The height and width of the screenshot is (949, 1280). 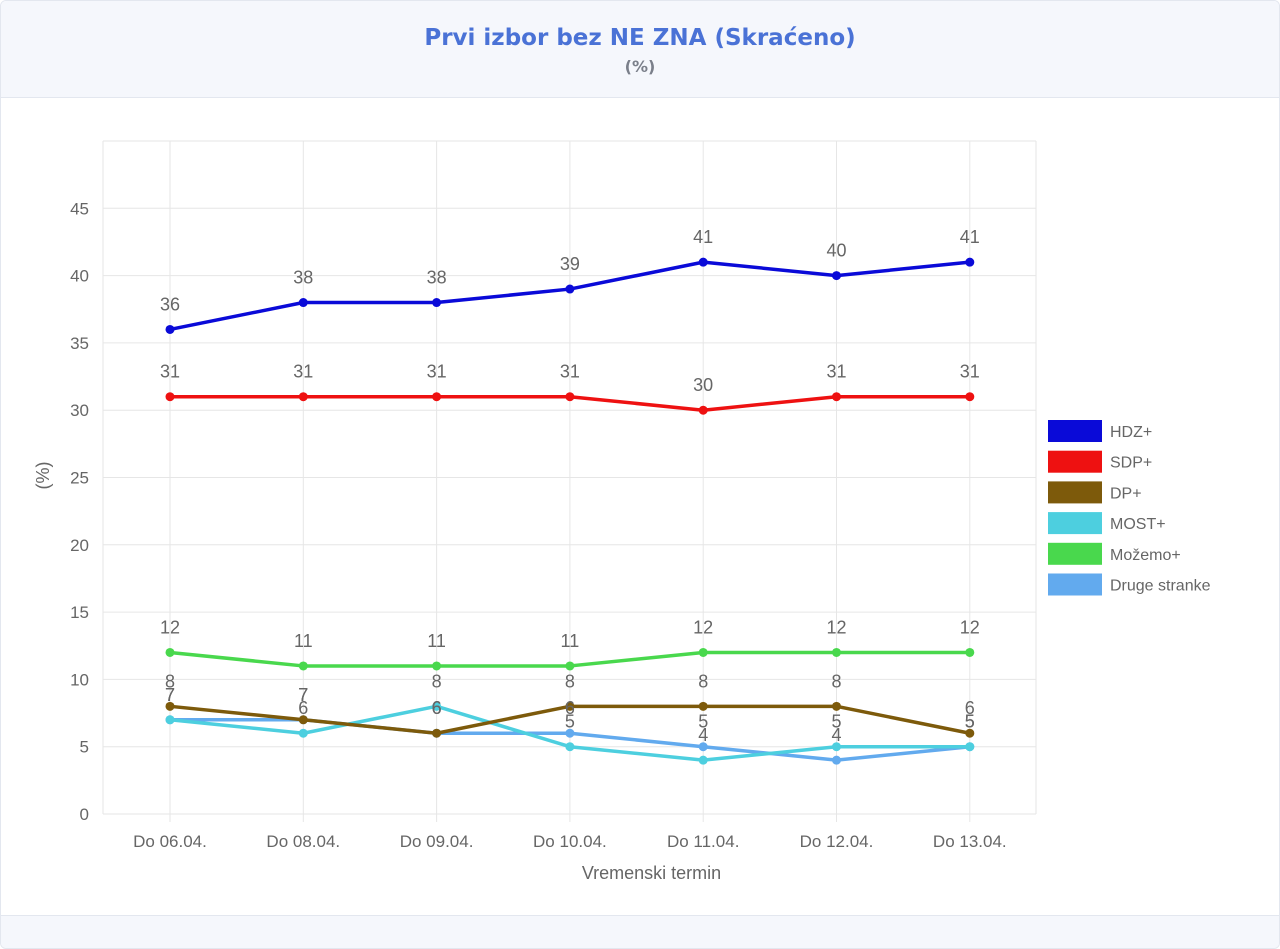 I want to click on y-tick-label: 10, so click(x=79, y=679).